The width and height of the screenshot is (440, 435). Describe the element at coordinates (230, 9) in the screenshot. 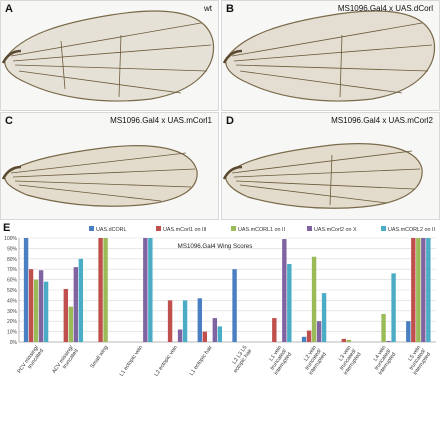

I see `panel-b-letter: B` at that location.